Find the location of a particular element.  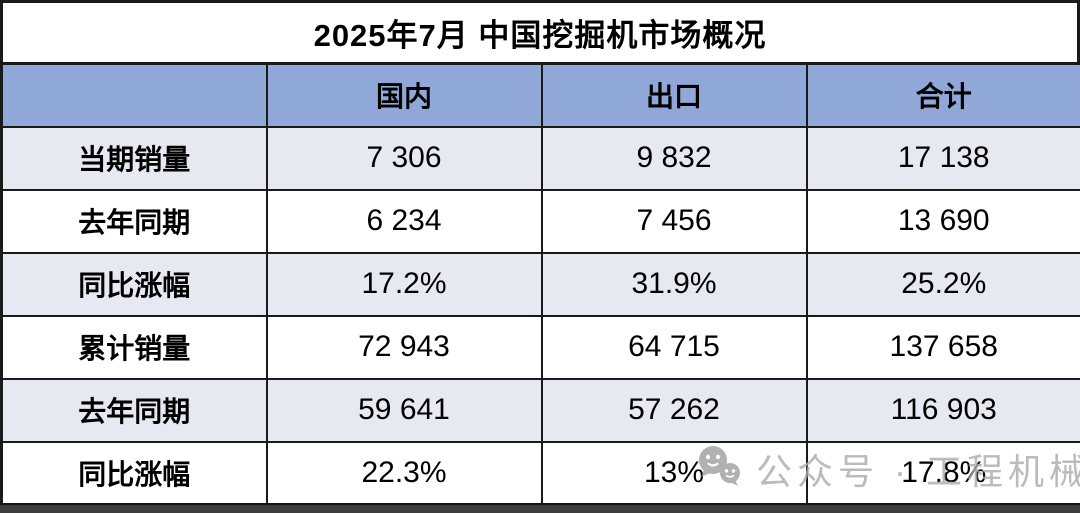

table-title-bar: 2025年7月 中国挖掘机市场概况 is located at coordinates (540, 31).